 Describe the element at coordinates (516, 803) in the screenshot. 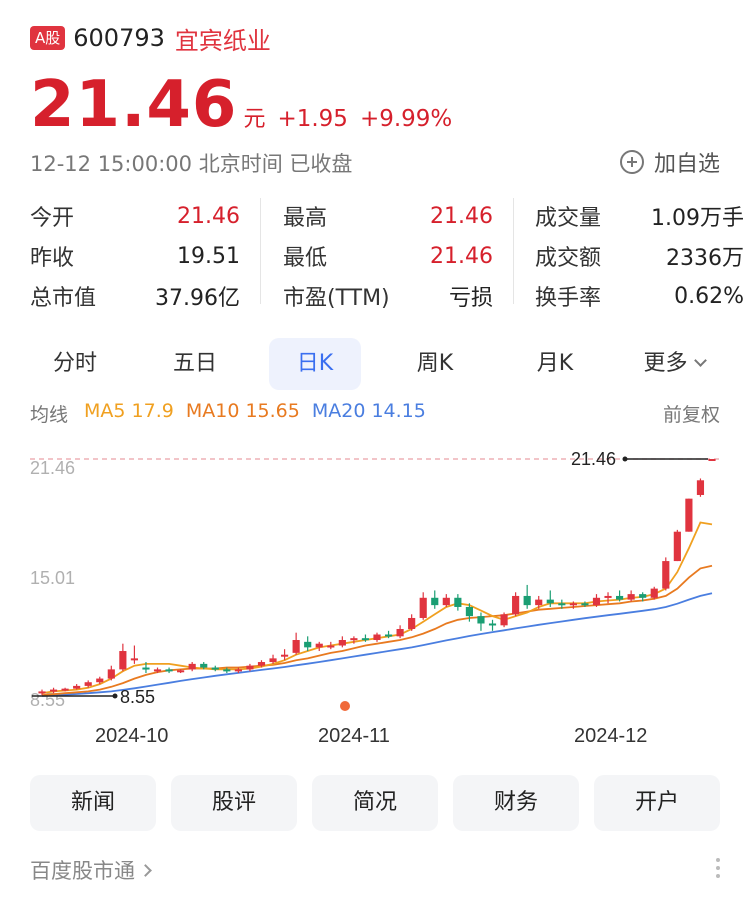

I see `finance-button: 财务` at that location.